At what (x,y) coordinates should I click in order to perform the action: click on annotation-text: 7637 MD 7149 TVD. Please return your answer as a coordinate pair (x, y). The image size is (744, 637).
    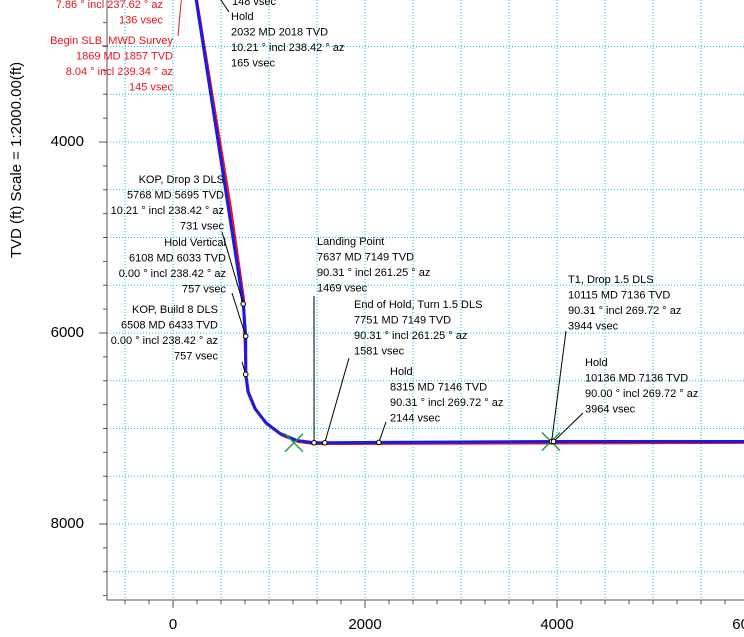
    Looking at the image, I should click on (365, 257).